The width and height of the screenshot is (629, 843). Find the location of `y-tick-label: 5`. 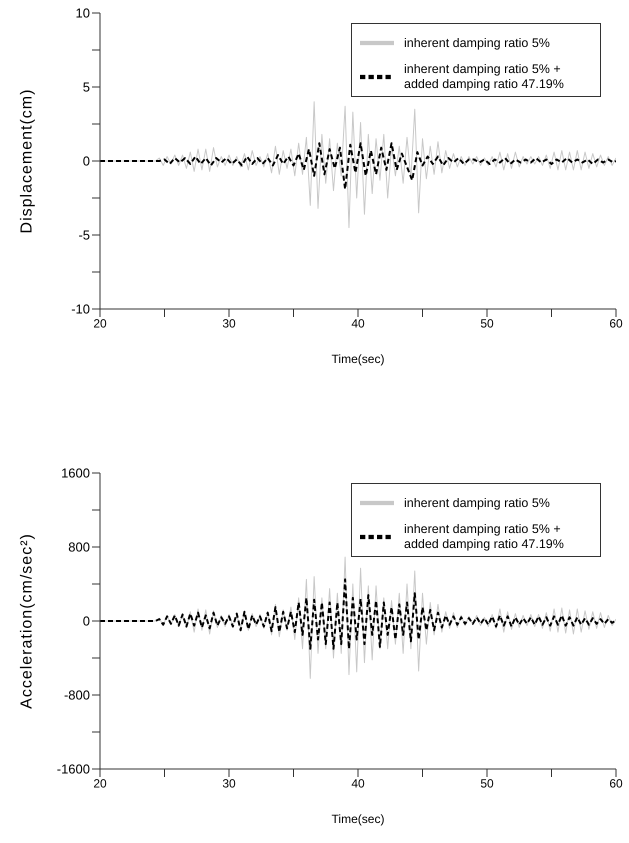

y-tick-label: 5 is located at coordinates (86, 87).